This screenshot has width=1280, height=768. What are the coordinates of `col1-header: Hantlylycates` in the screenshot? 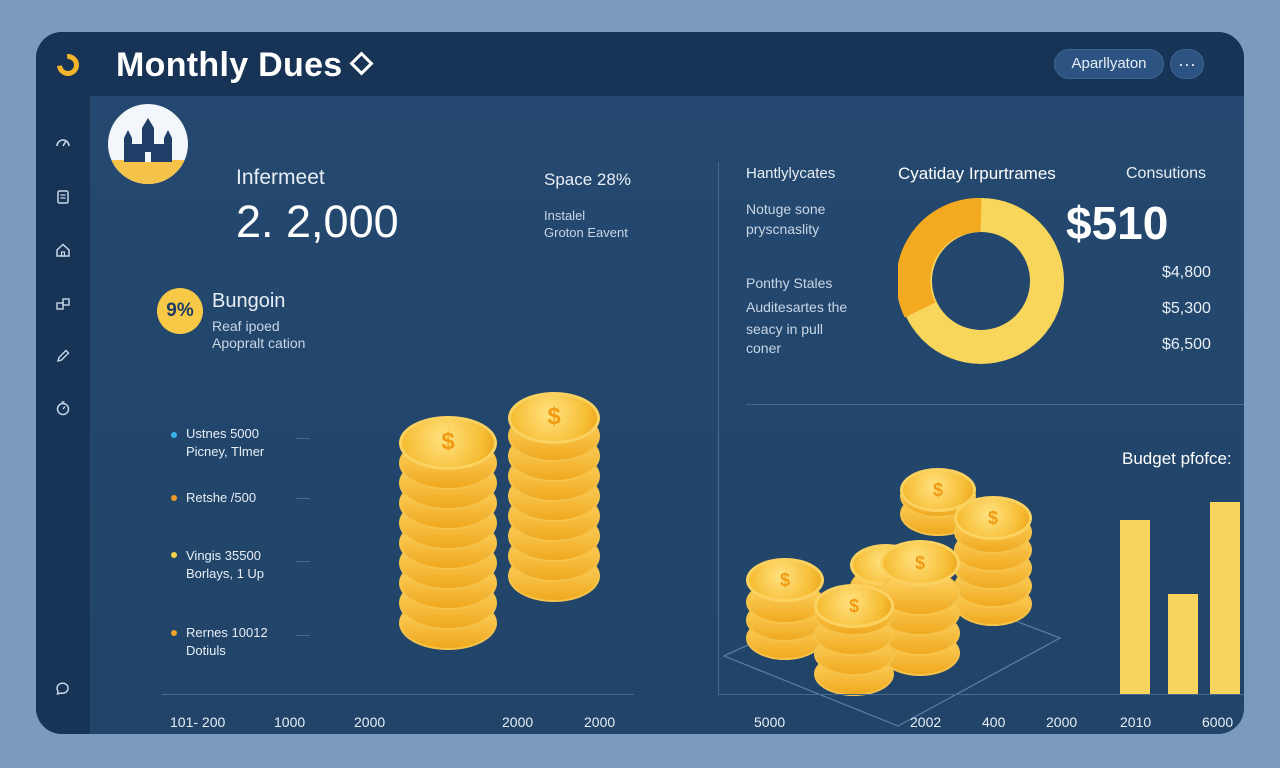 It's located at (791, 173).